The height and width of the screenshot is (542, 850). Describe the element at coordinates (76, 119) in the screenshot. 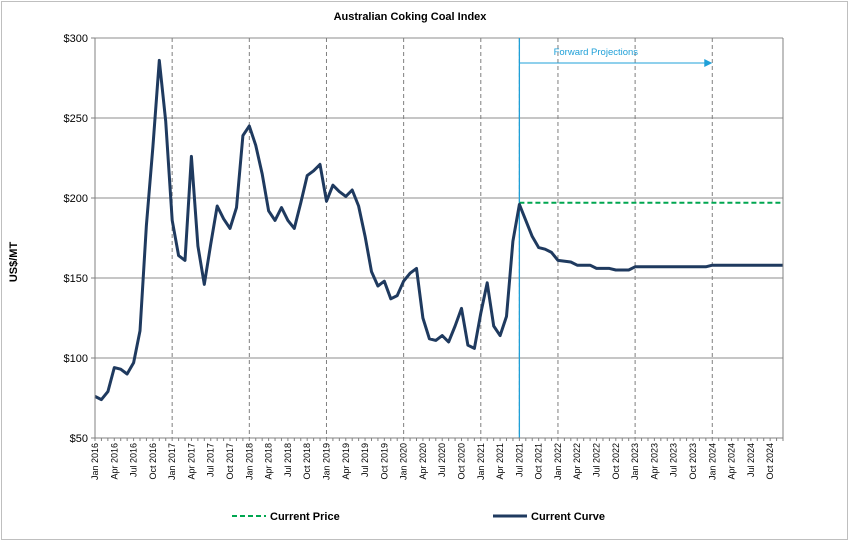

I see `y-tick-label: $250` at that location.